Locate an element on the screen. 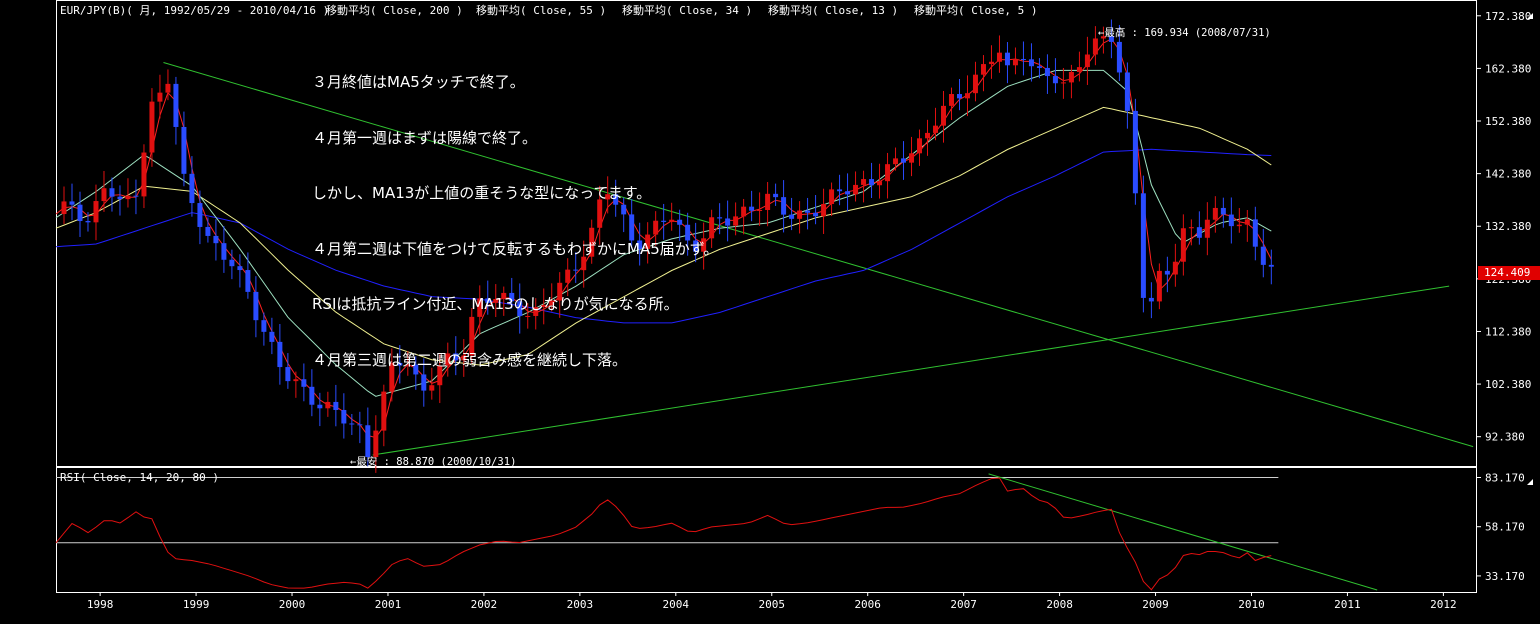 This screenshot has height=624, width=1540. year-tick-label: 2007 is located at coordinates (963, 604).